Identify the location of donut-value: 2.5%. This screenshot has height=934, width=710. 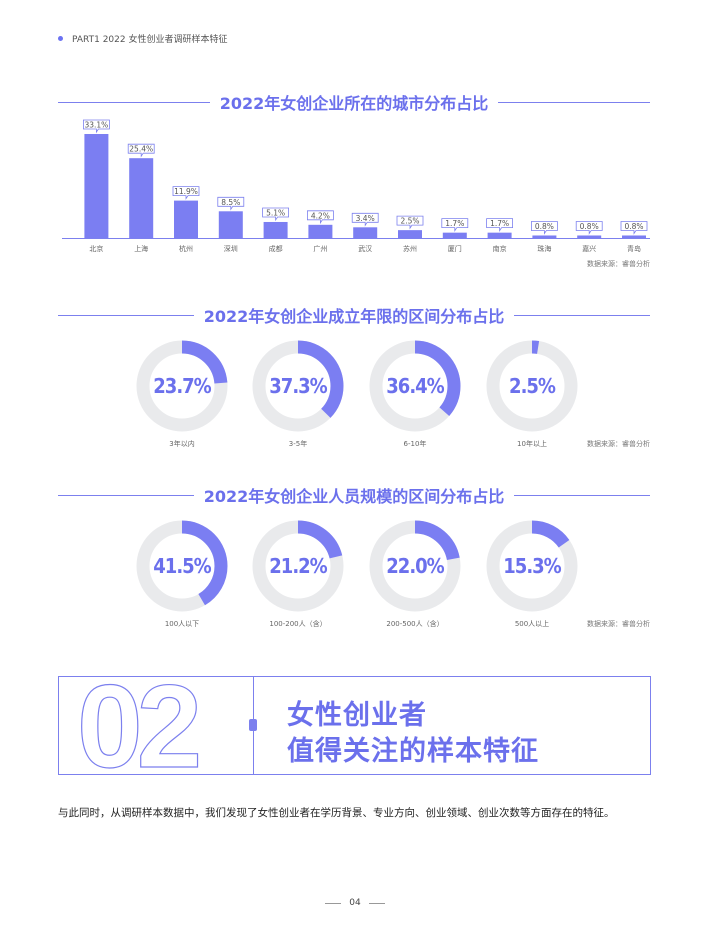
(532, 386).